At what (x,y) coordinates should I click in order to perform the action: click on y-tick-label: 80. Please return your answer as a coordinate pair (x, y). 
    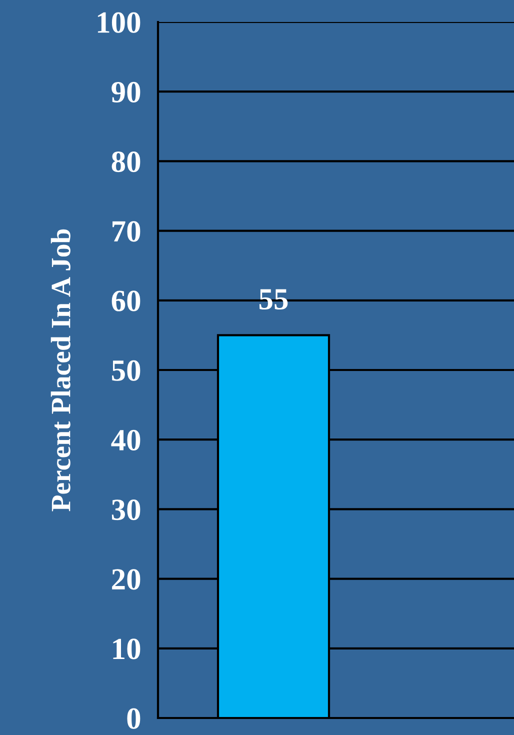
    Looking at the image, I should click on (126, 161).